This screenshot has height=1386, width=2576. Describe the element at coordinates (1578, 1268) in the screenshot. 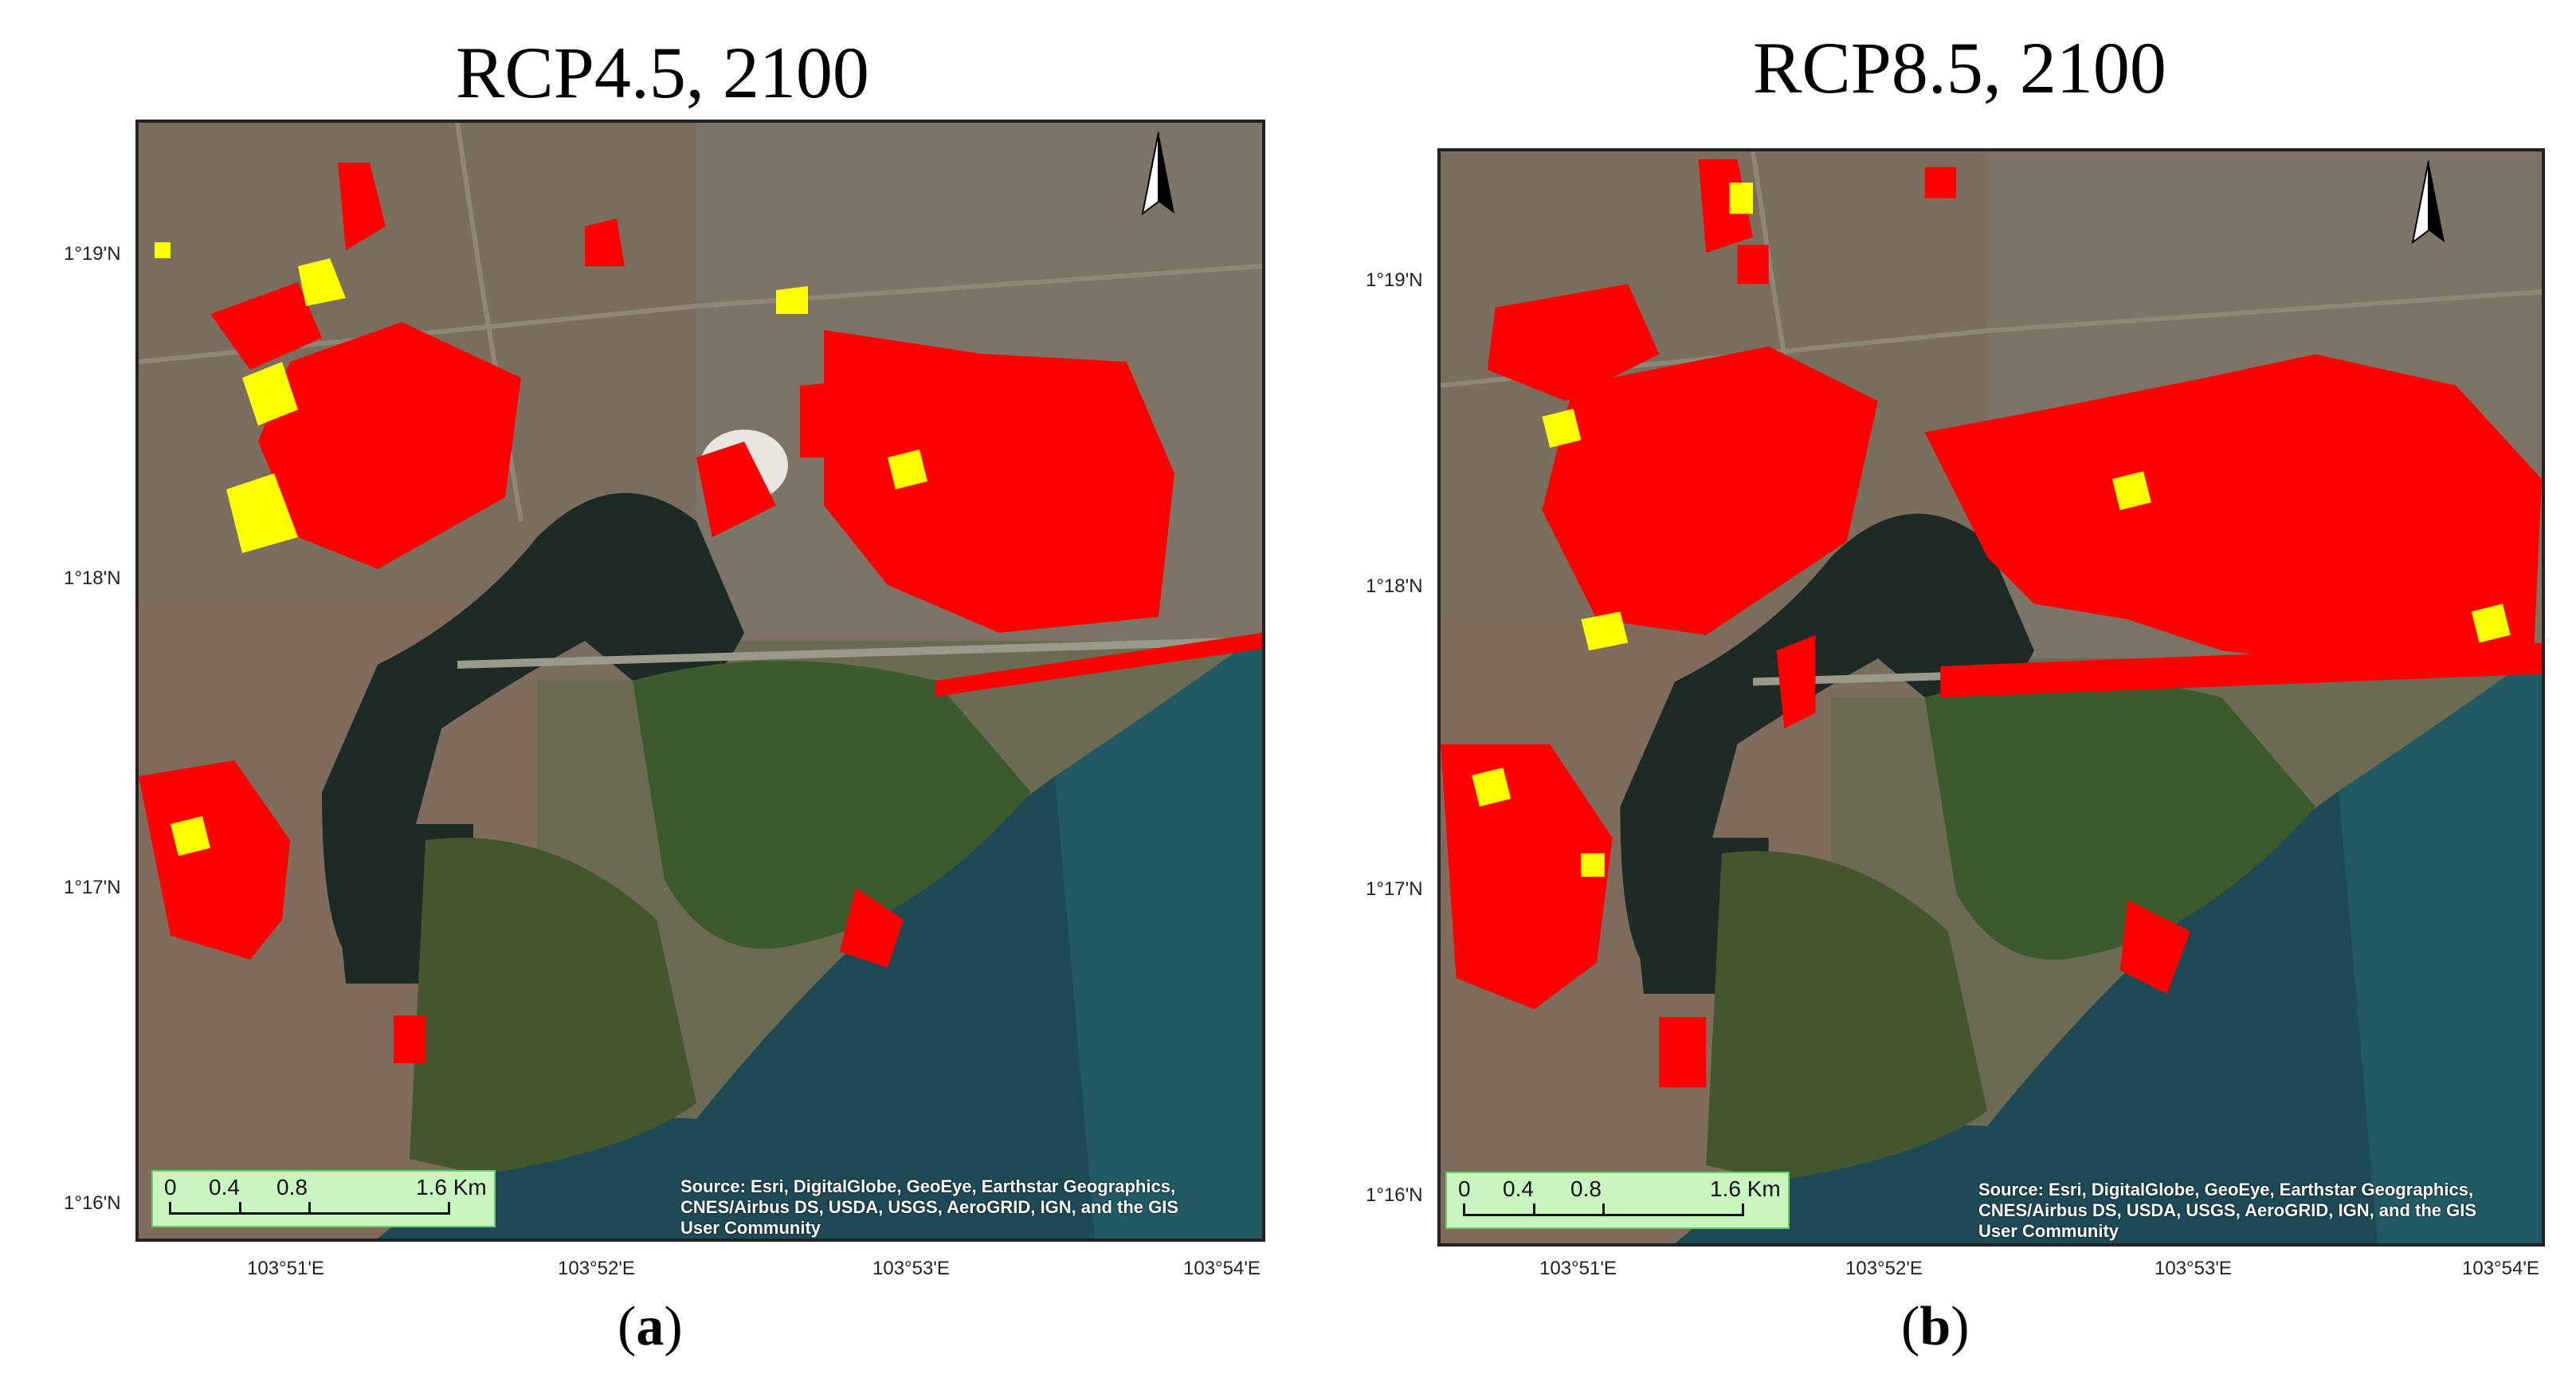

I see `panel-b-lon-1: 103°51'E` at that location.